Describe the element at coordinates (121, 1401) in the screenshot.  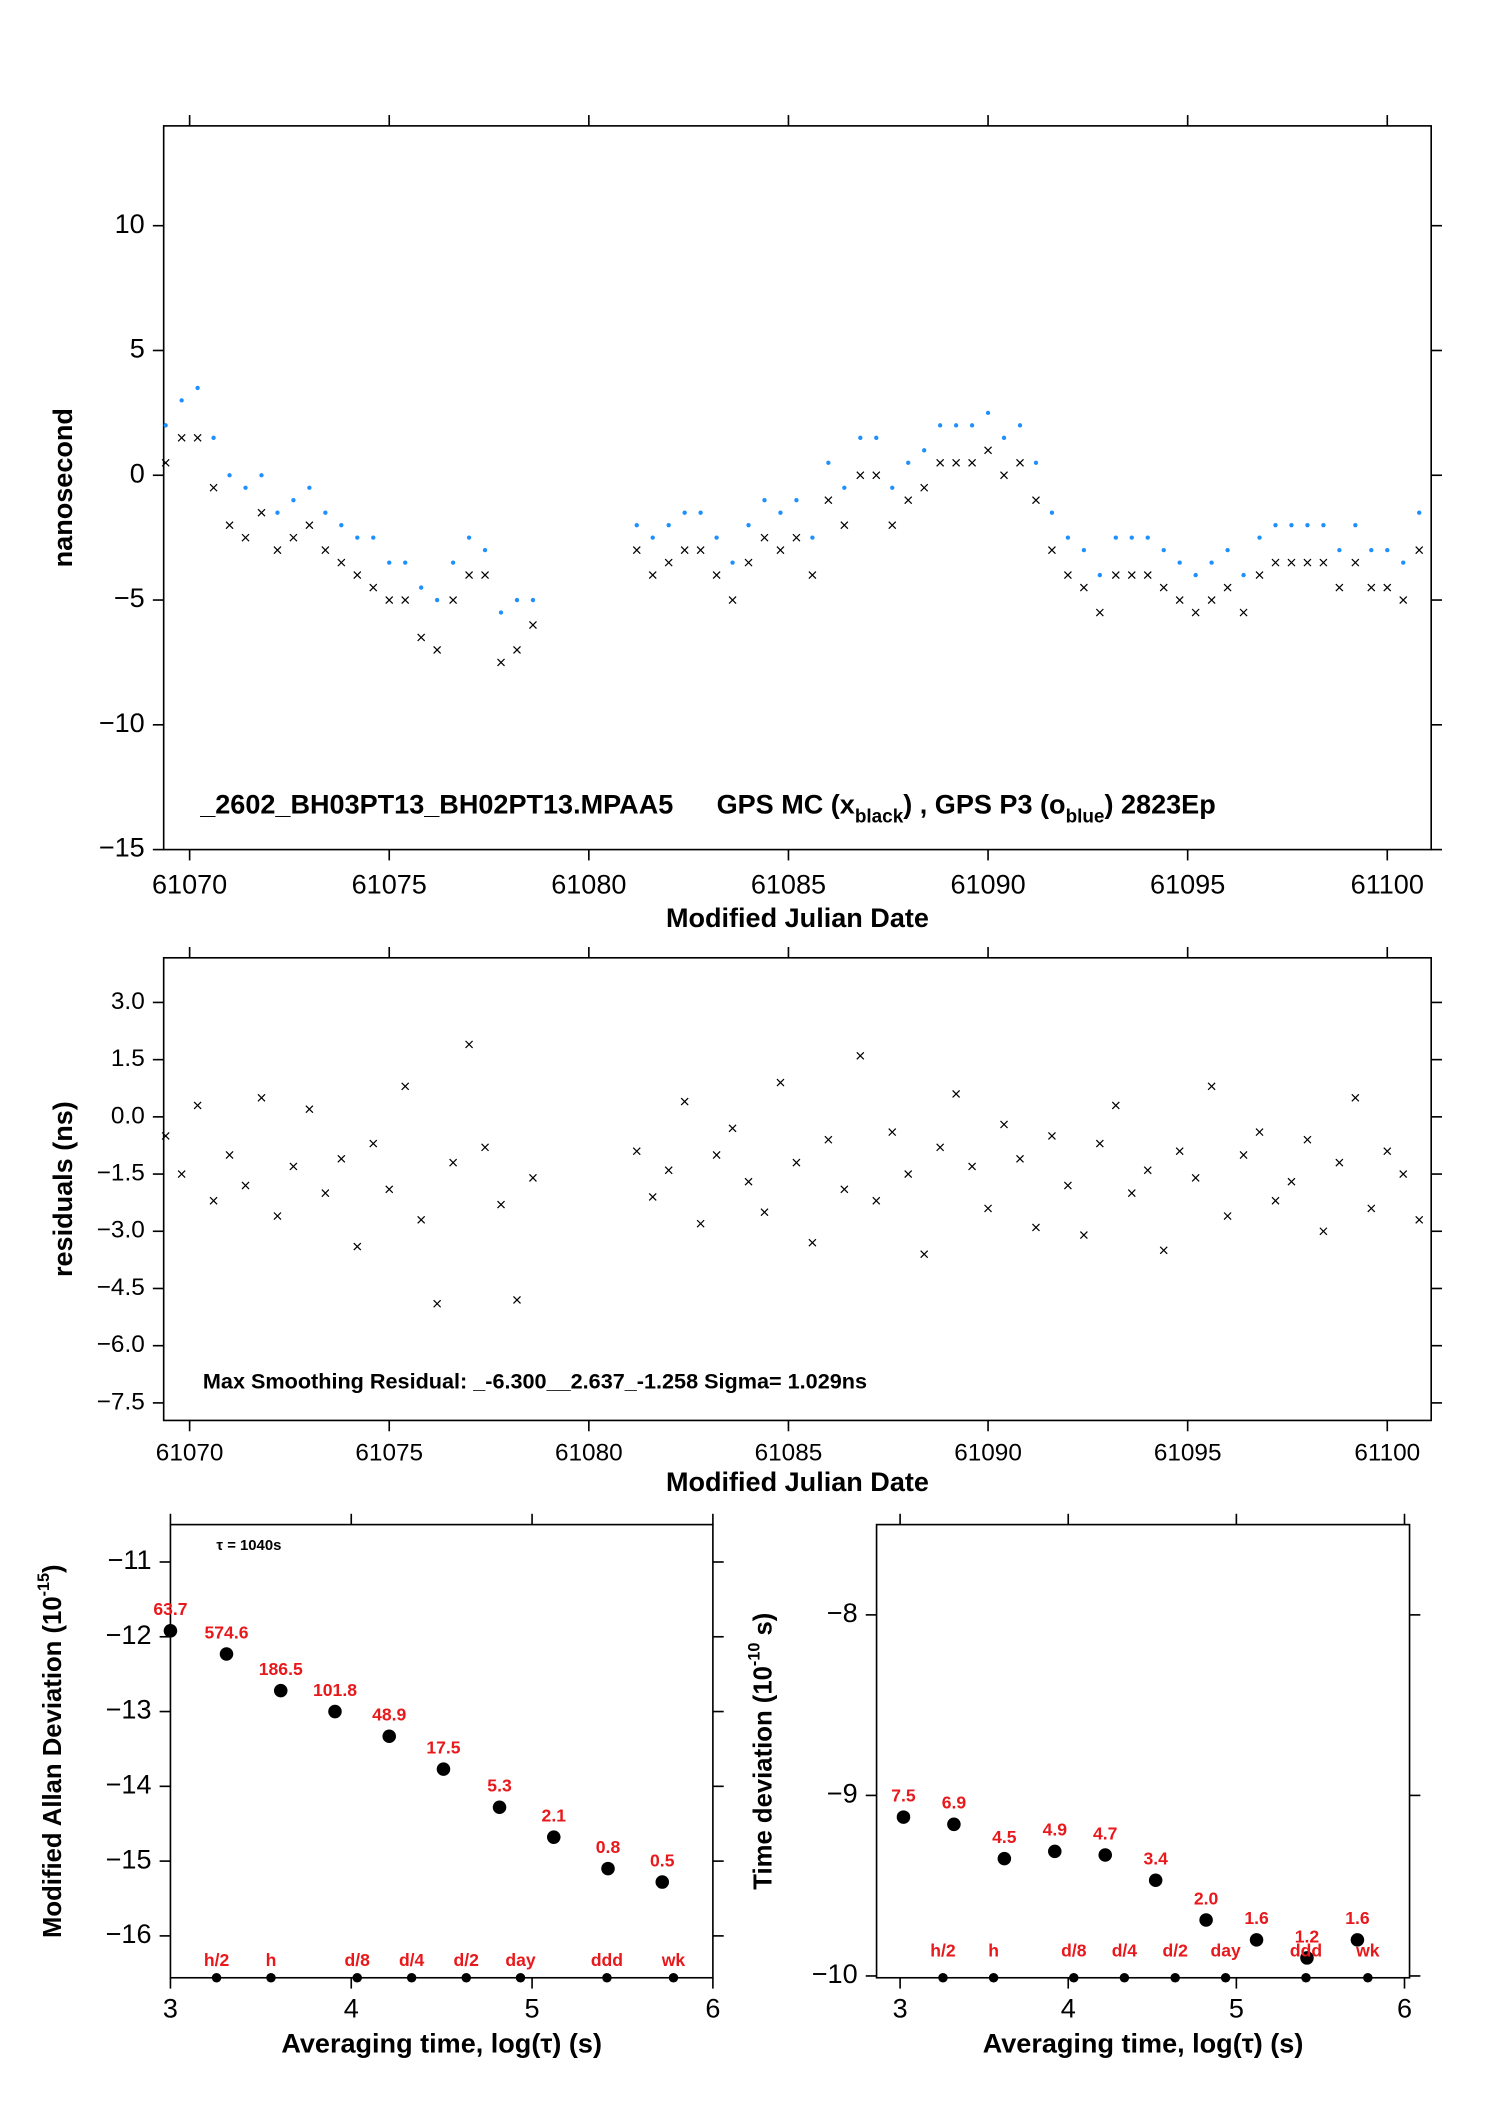
I see `y-tick-label: −7.5` at that location.